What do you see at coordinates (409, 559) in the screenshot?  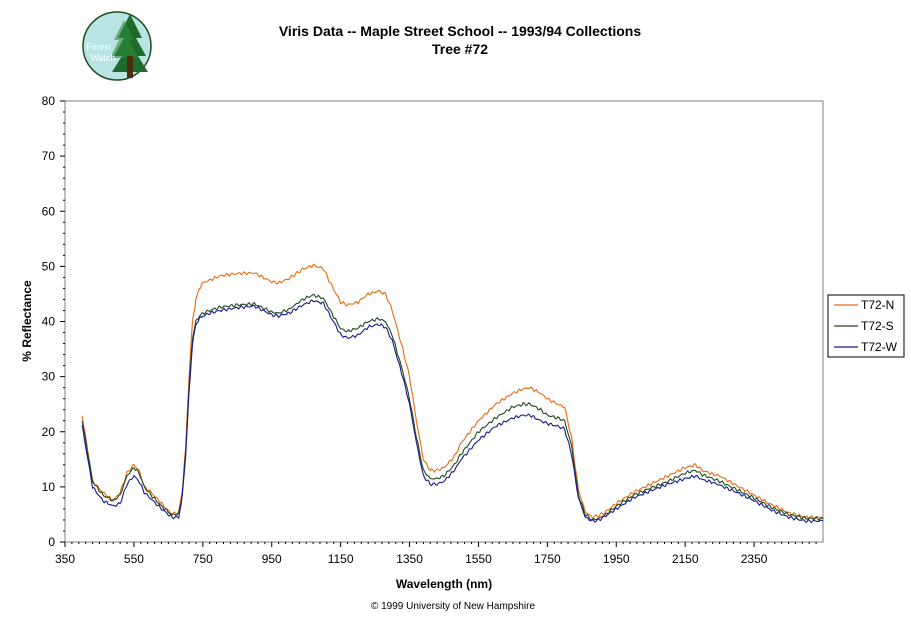 I see `x-tick-label: 1350` at bounding box center [409, 559].